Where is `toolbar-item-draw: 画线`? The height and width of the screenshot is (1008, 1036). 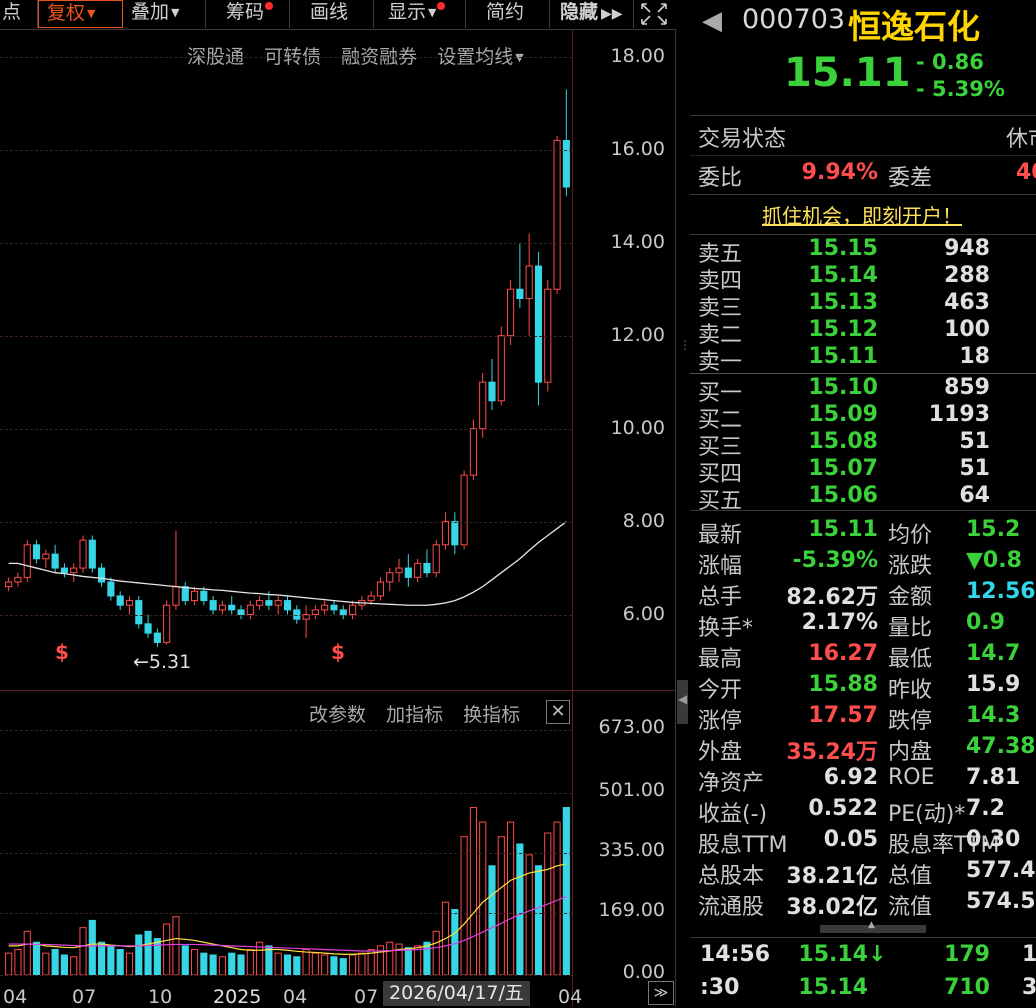
toolbar-item-draw: 画线 is located at coordinates (332, 14).